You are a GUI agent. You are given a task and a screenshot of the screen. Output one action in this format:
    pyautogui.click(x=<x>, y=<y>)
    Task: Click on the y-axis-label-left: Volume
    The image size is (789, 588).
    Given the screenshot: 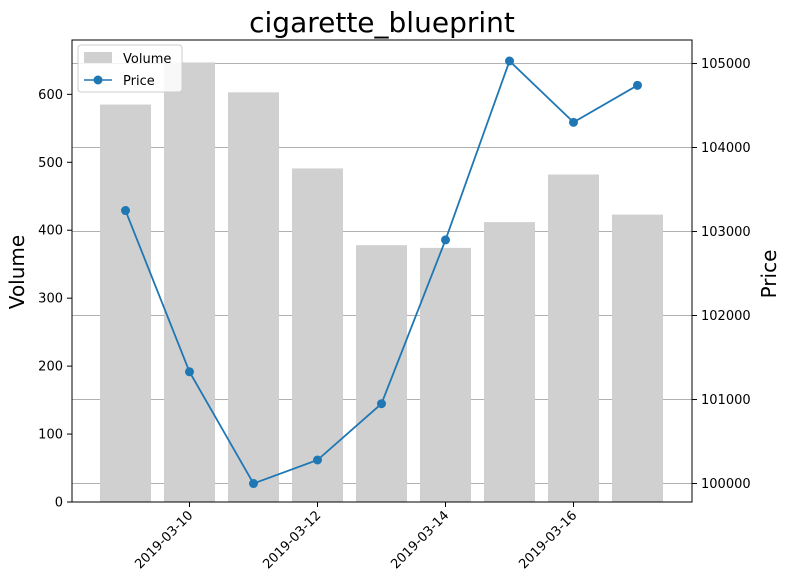 What is the action you would take?
    pyautogui.click(x=17, y=272)
    